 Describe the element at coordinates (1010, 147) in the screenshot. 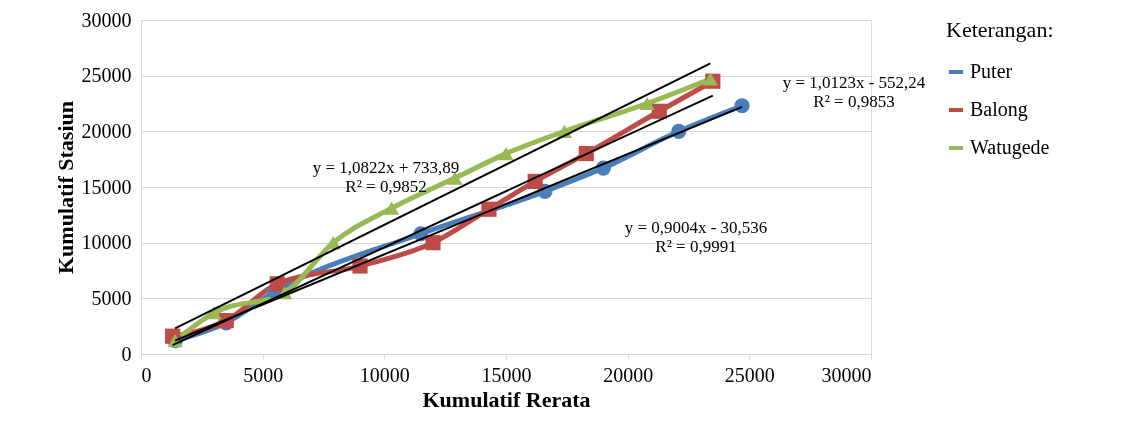

I see `legend-label: Watugede` at that location.